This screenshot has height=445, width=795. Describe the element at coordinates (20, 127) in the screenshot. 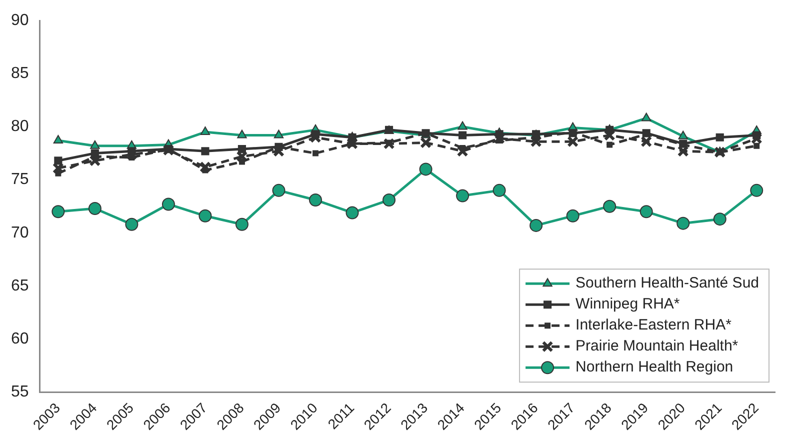

I see `y-tick-label: 80` at that location.